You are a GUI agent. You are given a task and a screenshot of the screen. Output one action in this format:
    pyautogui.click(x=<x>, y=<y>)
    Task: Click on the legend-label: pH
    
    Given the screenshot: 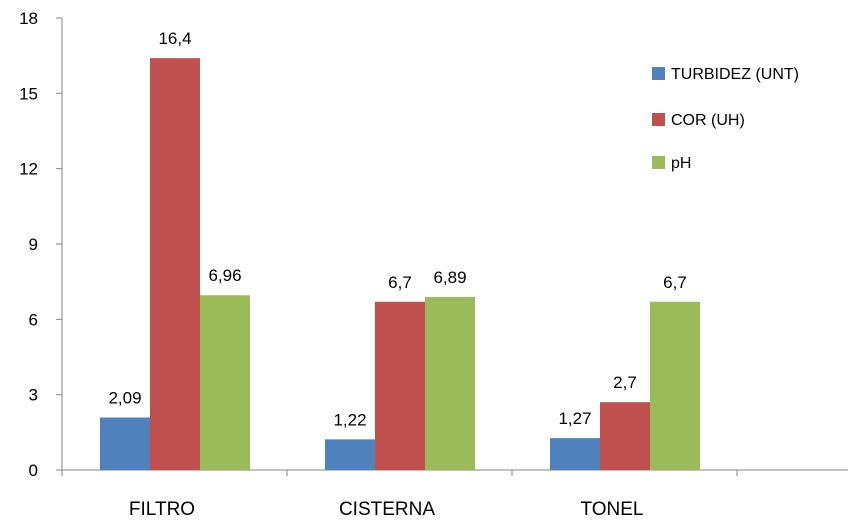 What is the action you would take?
    pyautogui.click(x=681, y=163)
    